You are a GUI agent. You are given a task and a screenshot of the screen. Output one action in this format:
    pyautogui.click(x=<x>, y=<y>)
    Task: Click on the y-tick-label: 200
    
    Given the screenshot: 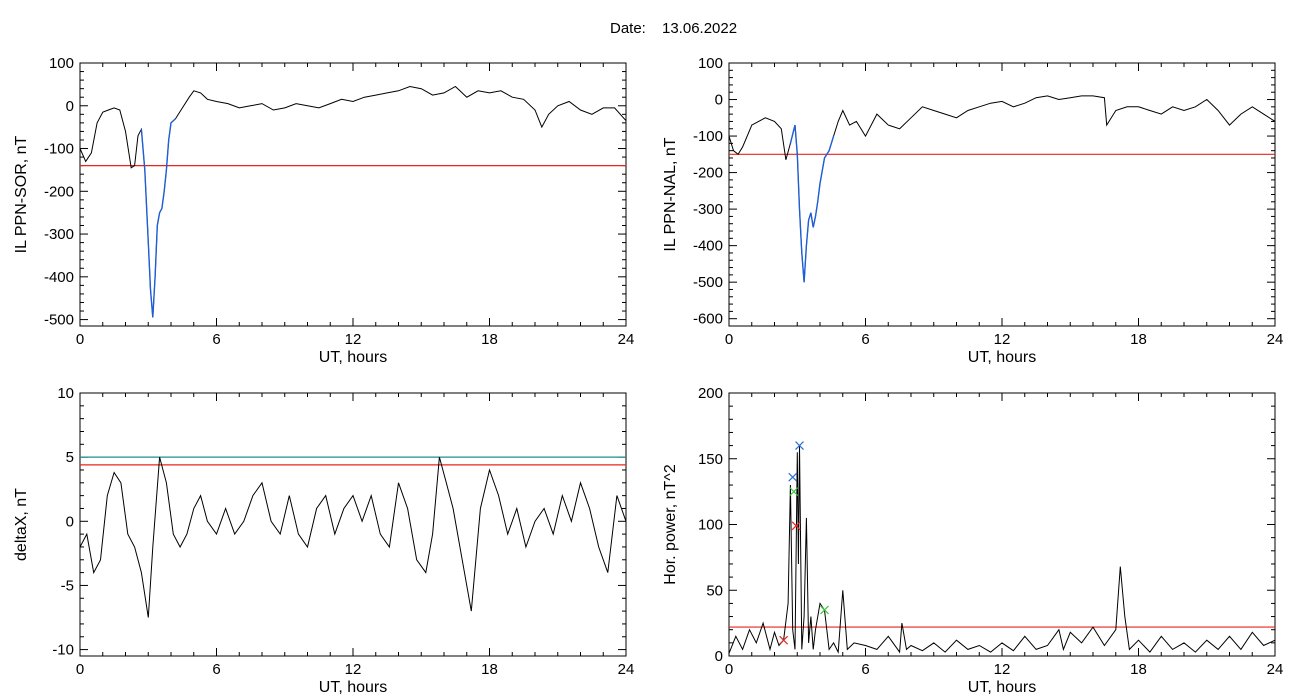 What is the action you would take?
    pyautogui.click(x=710, y=393)
    